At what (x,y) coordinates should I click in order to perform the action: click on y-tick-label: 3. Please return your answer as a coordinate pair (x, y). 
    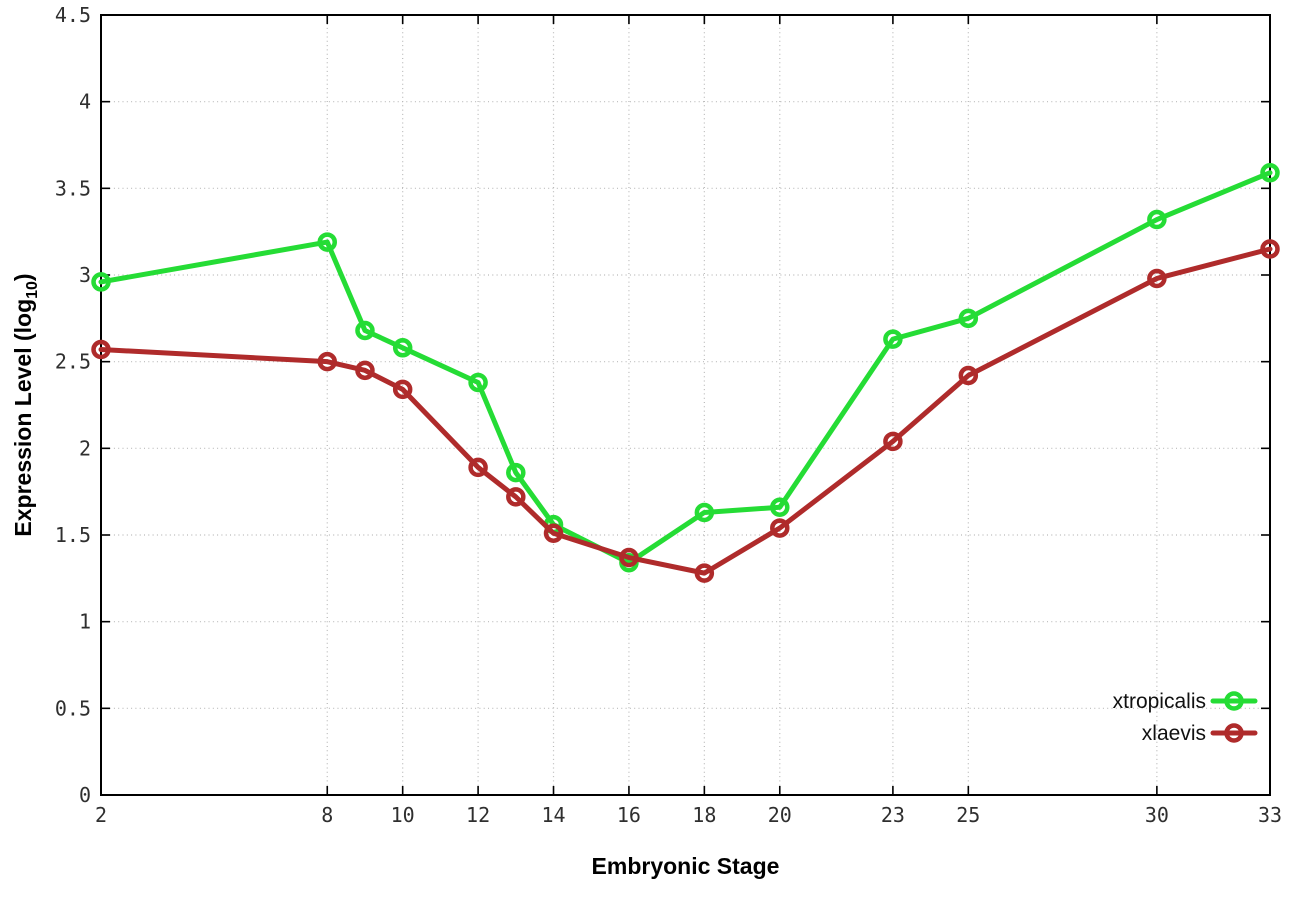
    Looking at the image, I should click on (85, 275).